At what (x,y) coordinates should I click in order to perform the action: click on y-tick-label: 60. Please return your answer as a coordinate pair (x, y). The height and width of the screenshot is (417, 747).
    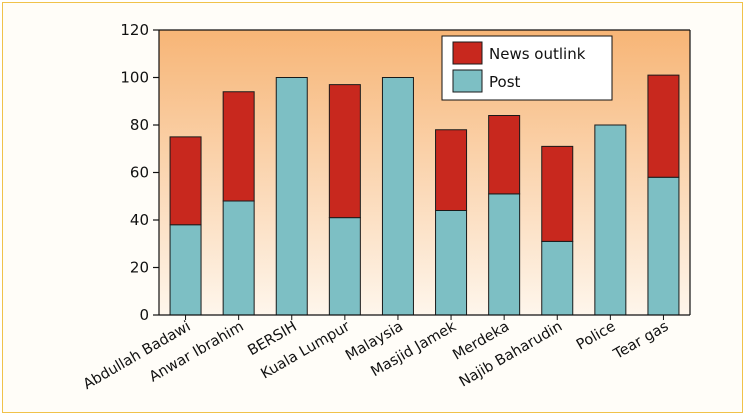
    Looking at the image, I should click on (139, 173).